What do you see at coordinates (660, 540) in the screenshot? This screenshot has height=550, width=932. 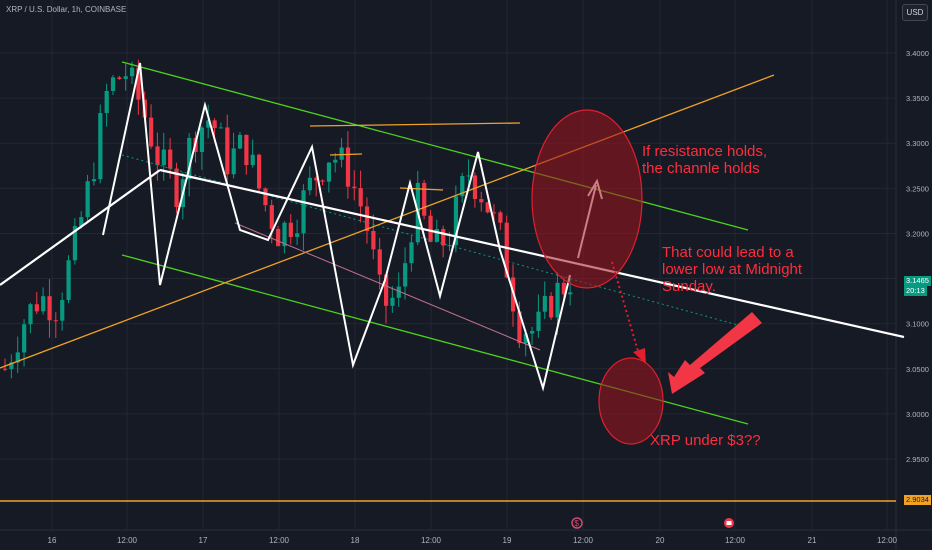 I see `x-tick-label: 20` at bounding box center [660, 540].